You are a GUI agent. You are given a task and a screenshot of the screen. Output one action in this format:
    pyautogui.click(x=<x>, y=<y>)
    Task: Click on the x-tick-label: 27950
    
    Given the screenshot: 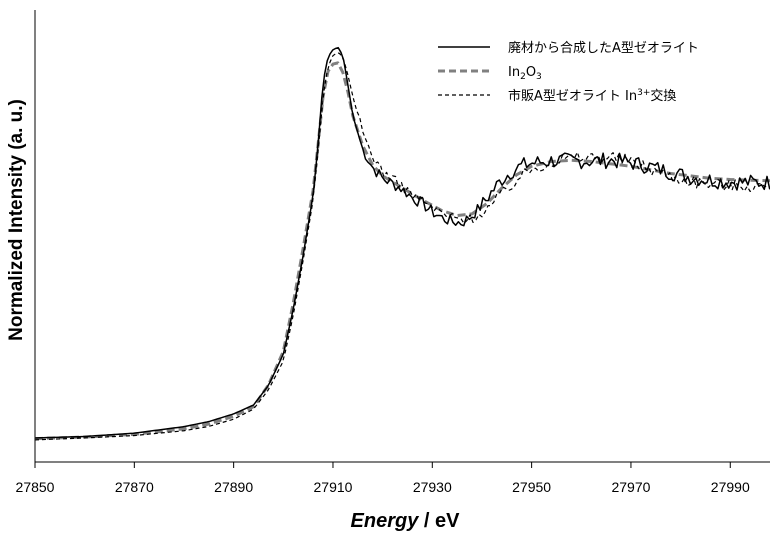 What is the action you would take?
    pyautogui.click(x=531, y=487)
    